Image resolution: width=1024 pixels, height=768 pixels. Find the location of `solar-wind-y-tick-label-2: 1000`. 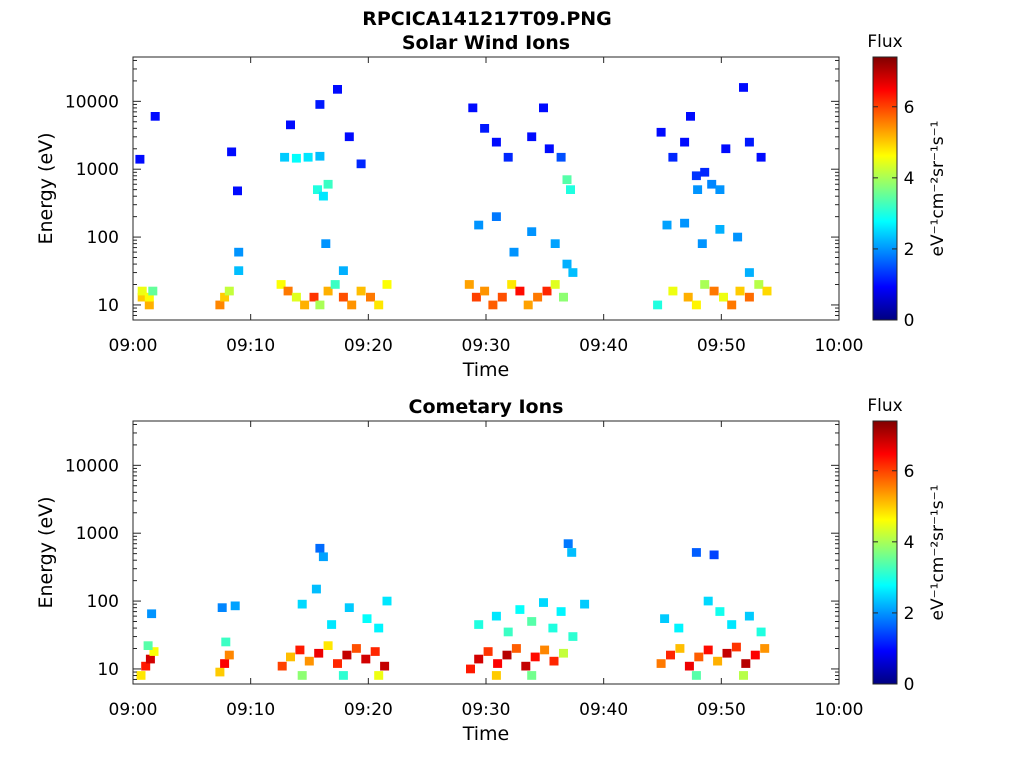

solar-wind-y-tick-label-2: 1000 is located at coordinates (97, 170).